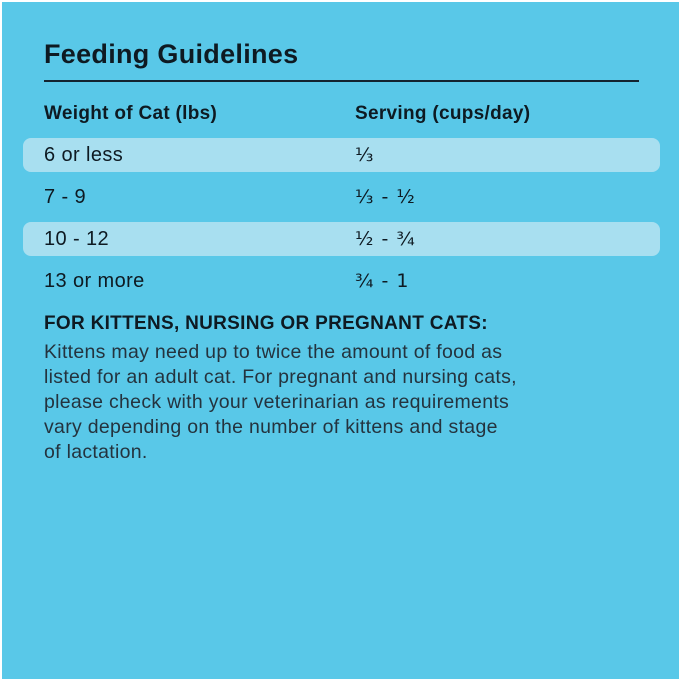 Image resolution: width=679 pixels, height=679 pixels. I want to click on table-header-row: Weight of Cat (lbs) Serving (cups/day), so click(352, 114).